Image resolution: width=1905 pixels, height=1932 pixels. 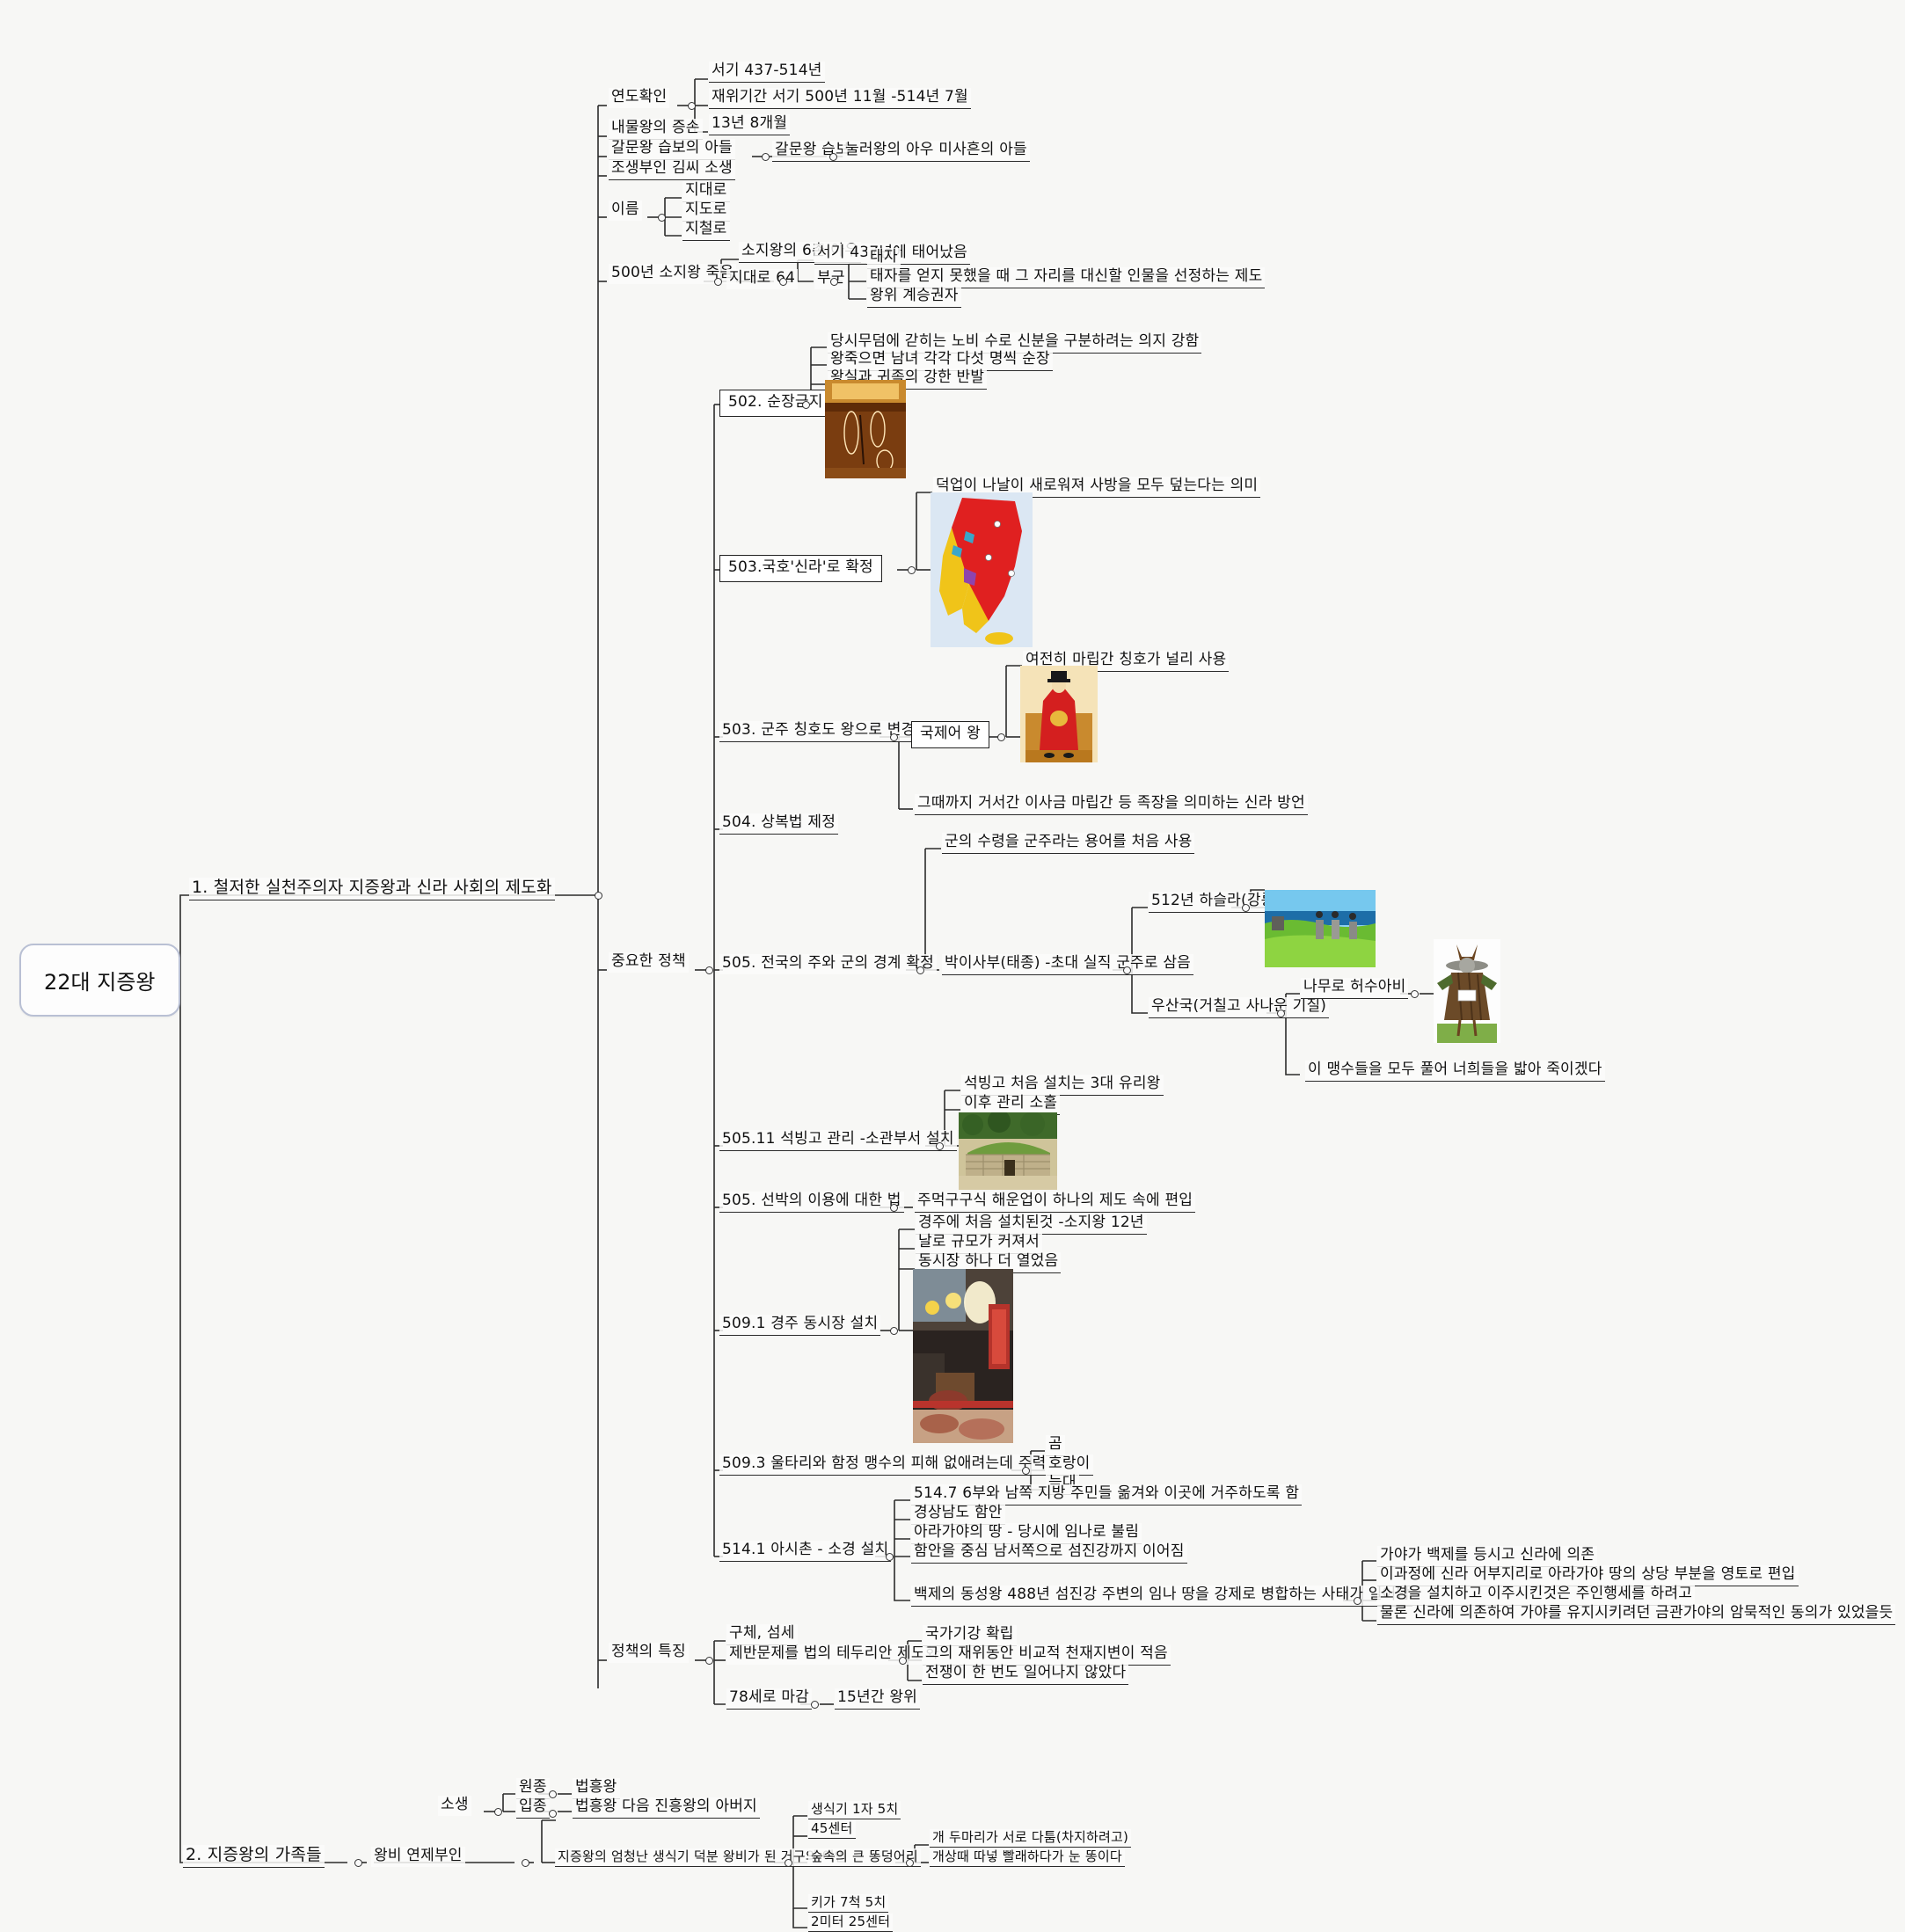 I want to click on node-child-0-name: 원종, so click(x=533, y=1789).